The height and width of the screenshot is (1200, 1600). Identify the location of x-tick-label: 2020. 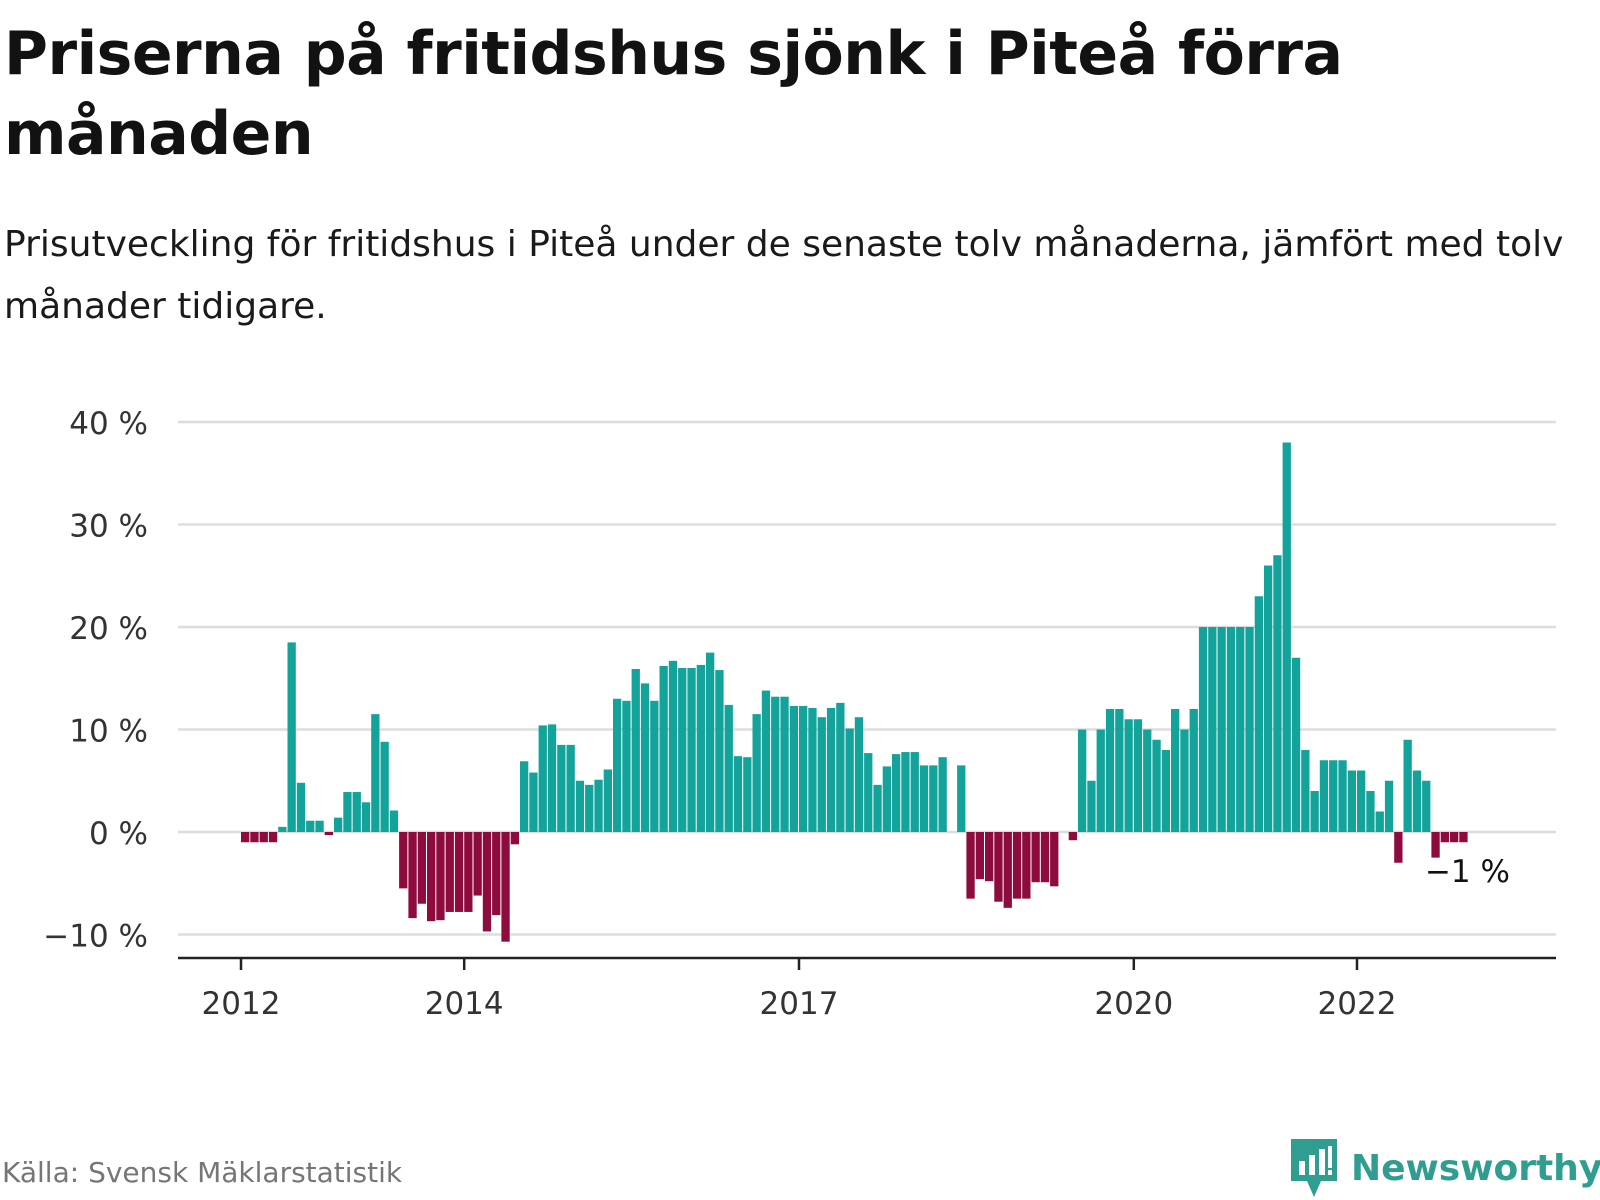
(1133, 1004).